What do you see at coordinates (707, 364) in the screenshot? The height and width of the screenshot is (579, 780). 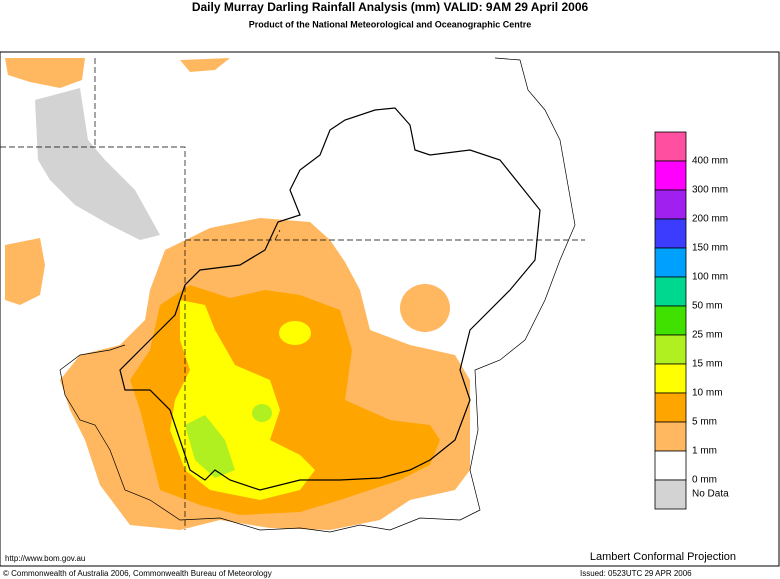 I see `legend-label: 15 mm` at bounding box center [707, 364].